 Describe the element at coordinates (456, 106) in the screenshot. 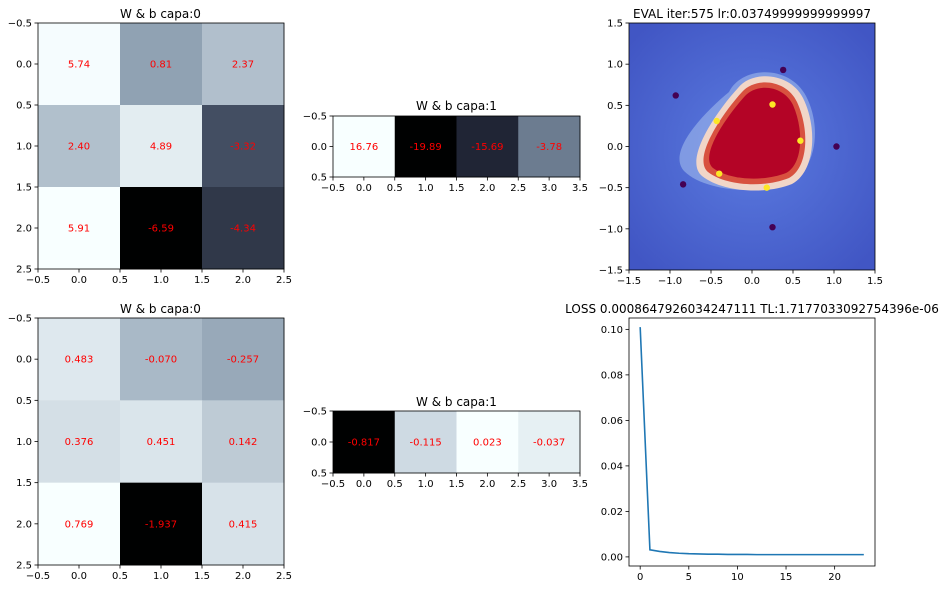

I see `panel-title: W & b capa:1` at that location.